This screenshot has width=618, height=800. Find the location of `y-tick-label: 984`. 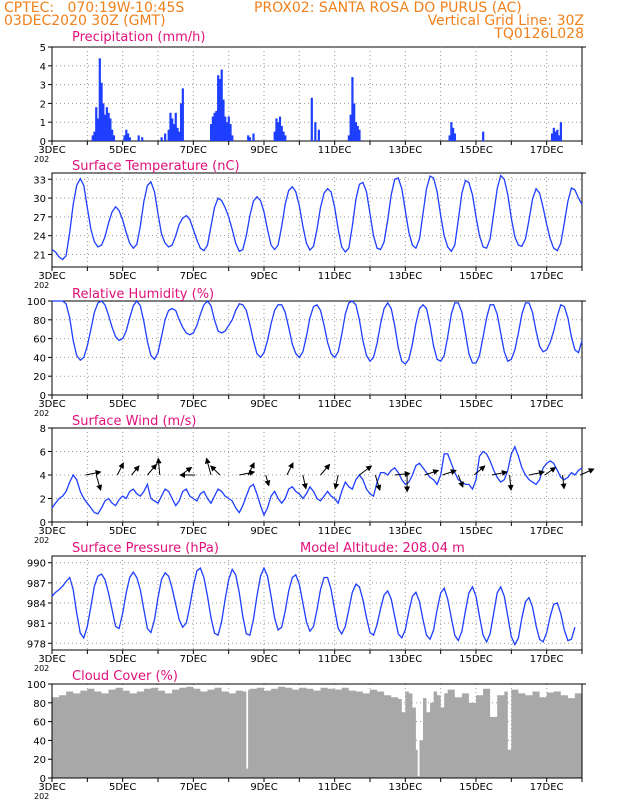

y-tick-label: 984 is located at coordinates (36, 604).